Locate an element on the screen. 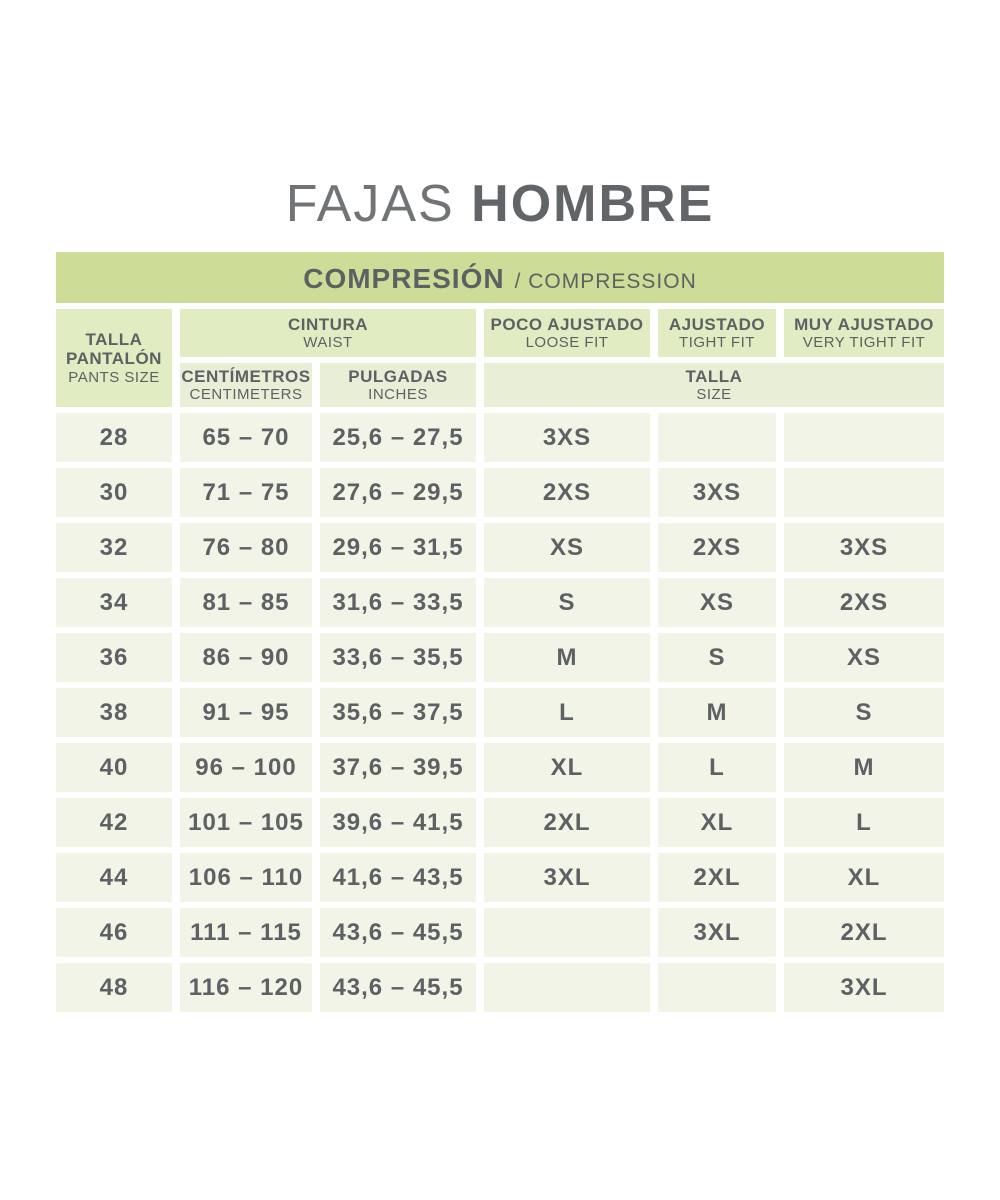  very-tight-fit-size-cell: 3XS is located at coordinates (864, 547).